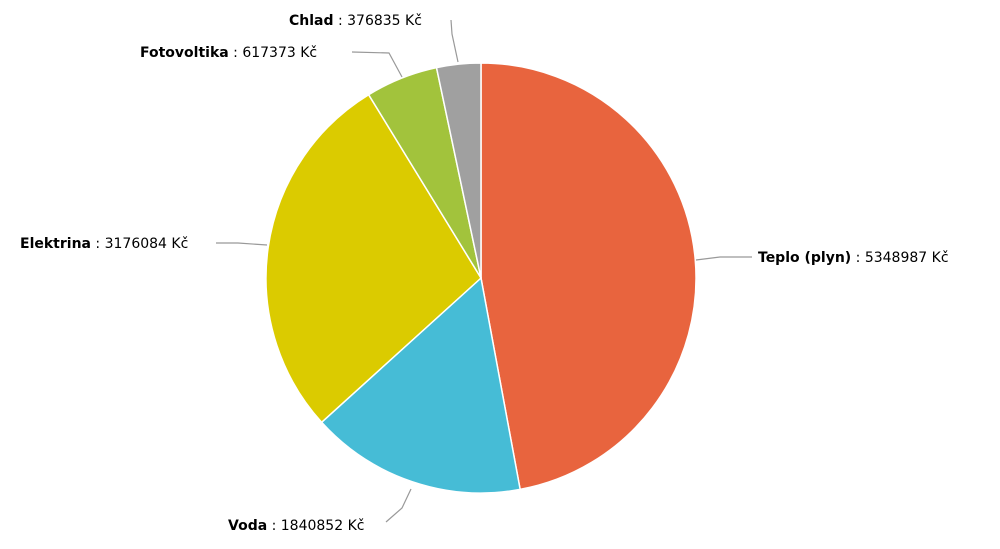 Image resolution: width=1000 pixels, height=549 pixels. What do you see at coordinates (373, 258) in the screenshot?
I see `pie-slice-elektrina` at bounding box center [373, 258].